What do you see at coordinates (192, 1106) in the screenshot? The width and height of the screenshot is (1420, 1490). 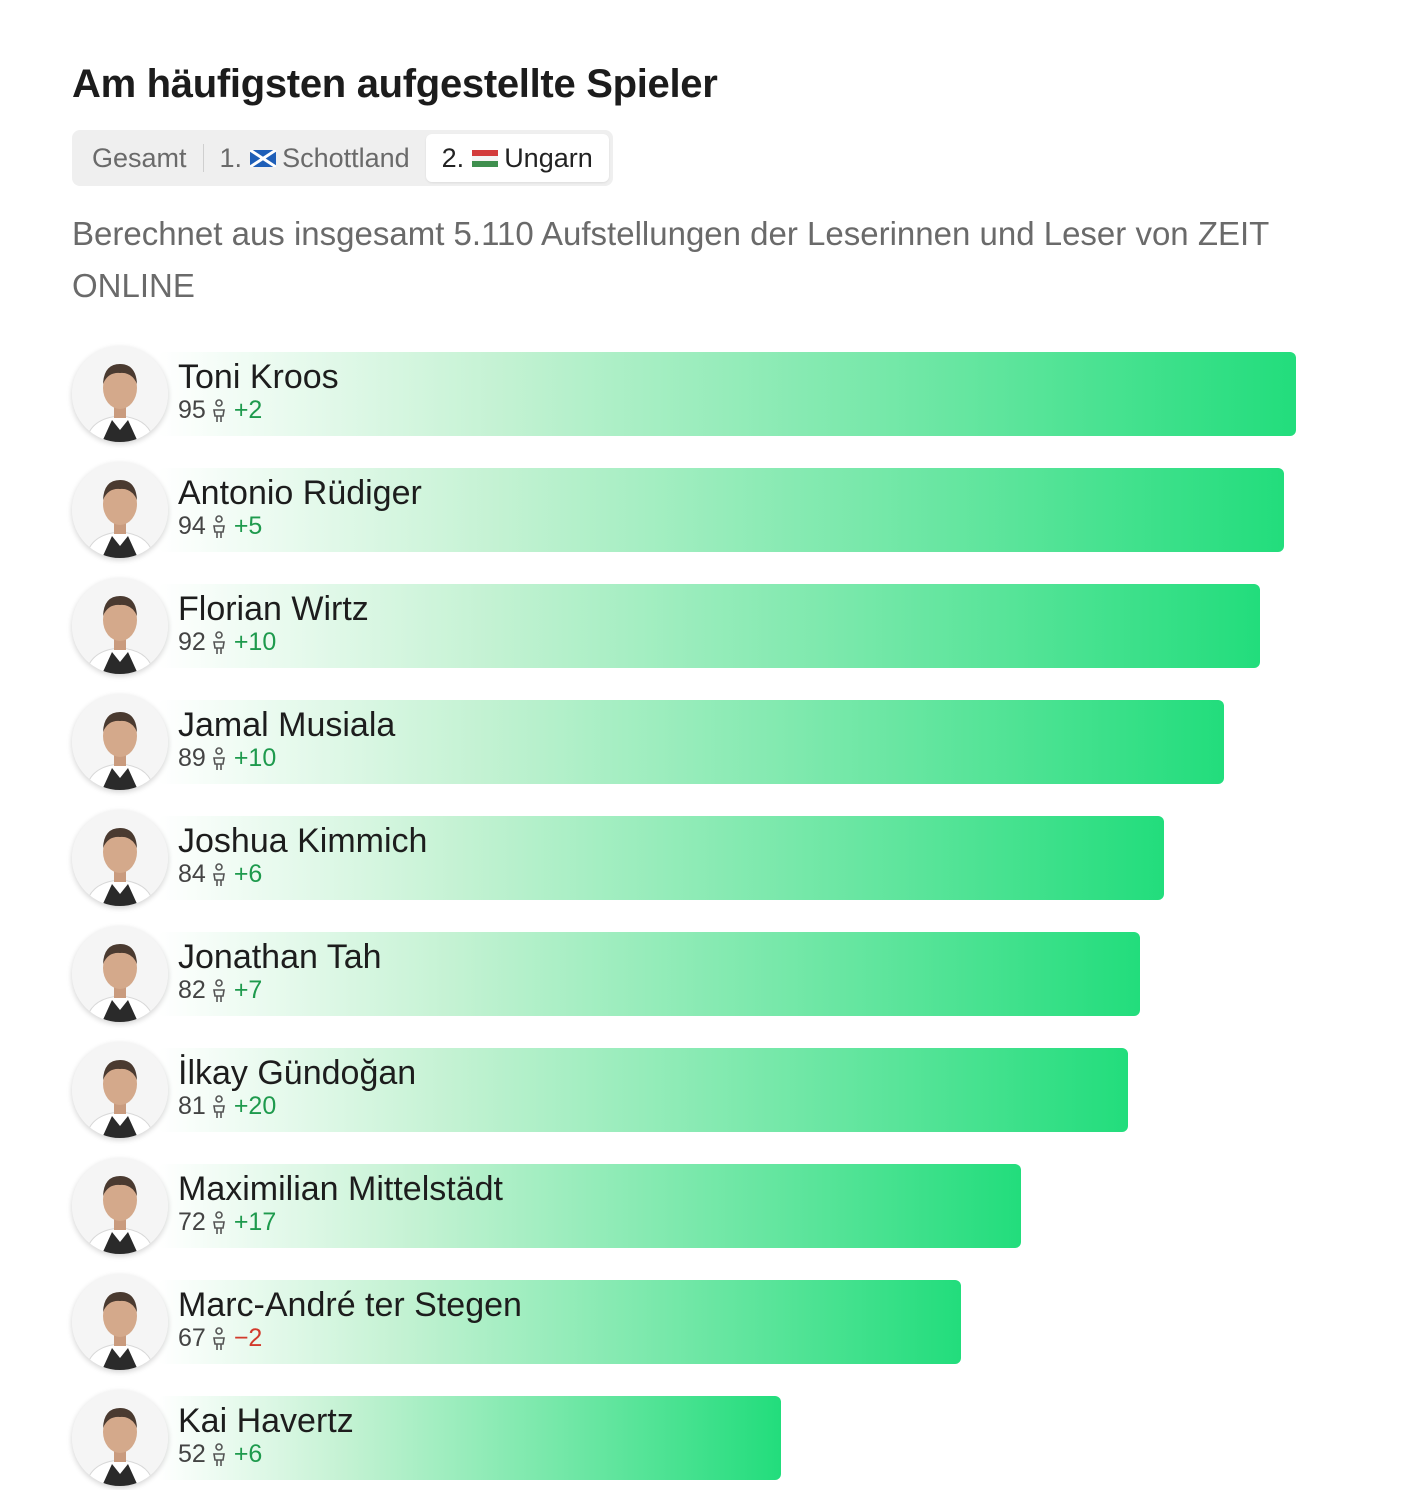 I see `bar-value-label: 81` at bounding box center [192, 1106].